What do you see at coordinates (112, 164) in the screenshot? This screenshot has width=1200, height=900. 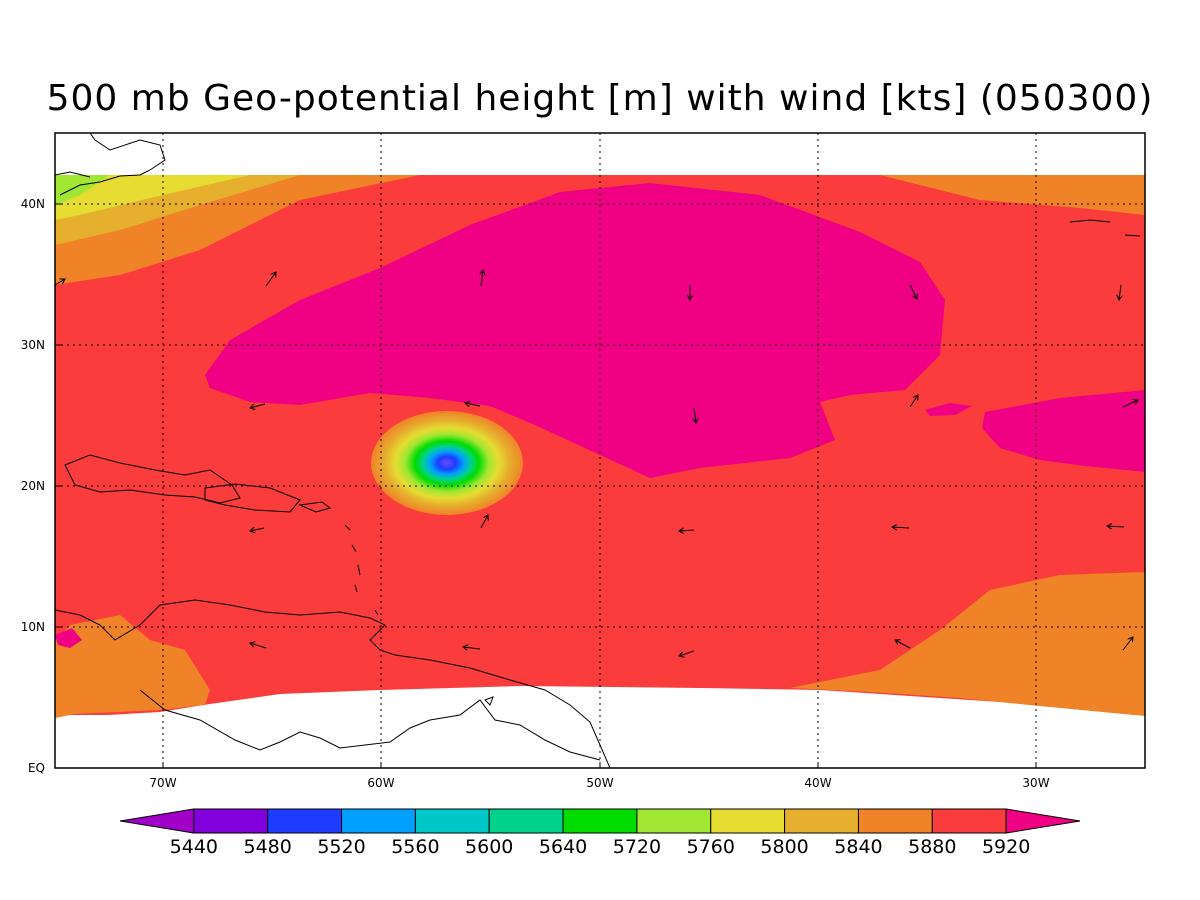 I see `coast-northeast-us` at bounding box center [112, 164].